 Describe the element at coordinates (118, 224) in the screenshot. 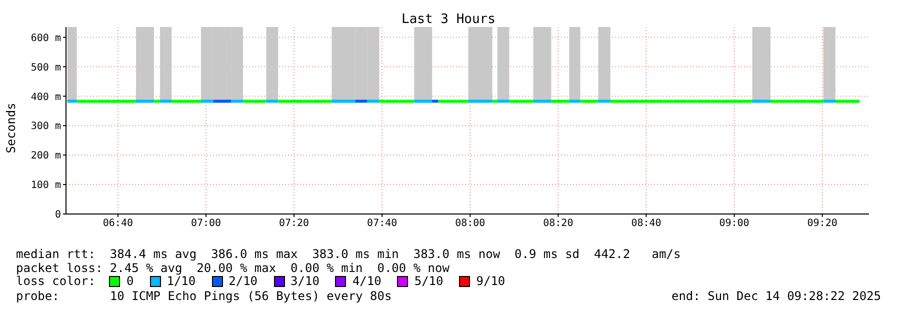

I see `x-tick-label: 06:40` at that location.